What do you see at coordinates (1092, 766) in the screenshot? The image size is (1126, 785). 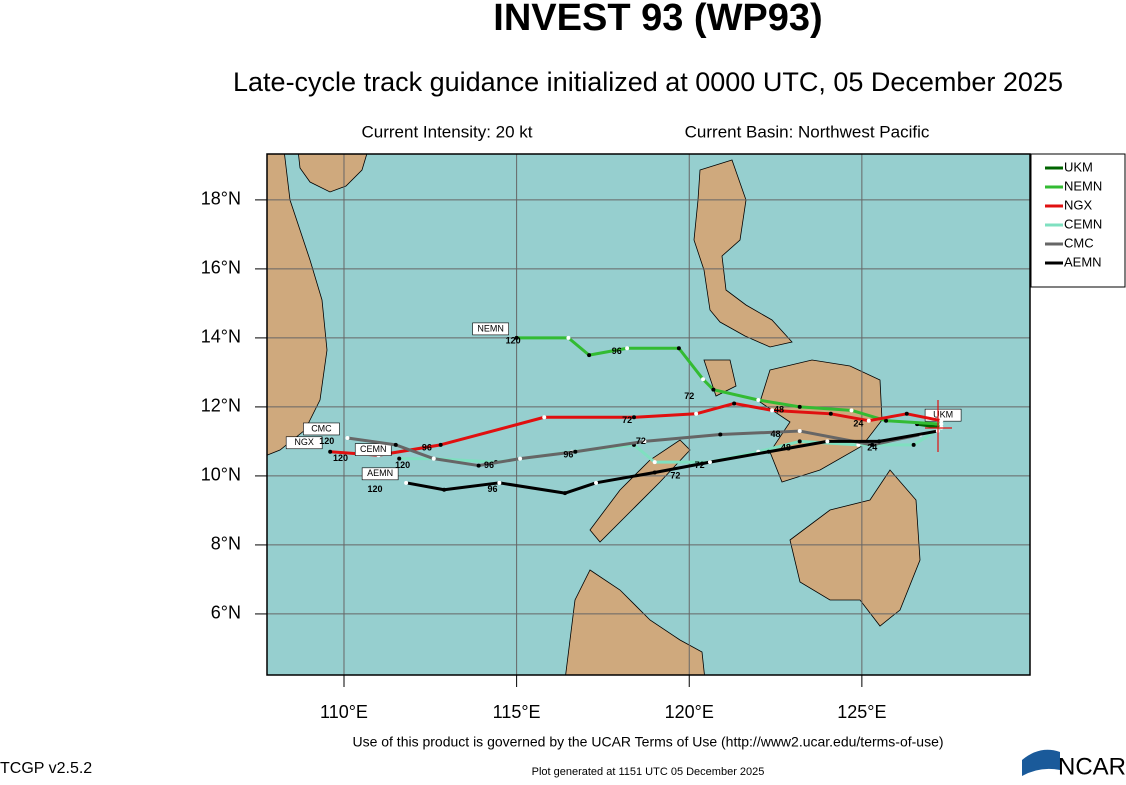 I see `logo: NCAR` at bounding box center [1092, 766].